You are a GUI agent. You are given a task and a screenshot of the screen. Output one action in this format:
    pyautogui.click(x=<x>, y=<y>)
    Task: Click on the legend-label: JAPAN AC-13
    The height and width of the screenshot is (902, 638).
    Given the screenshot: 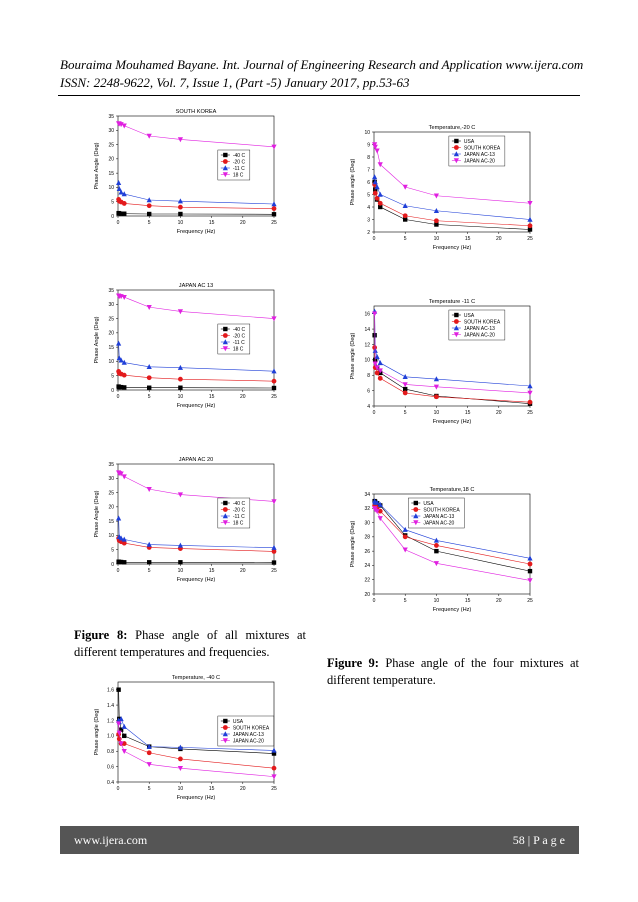 What is the action you would take?
    pyautogui.click(x=248, y=735)
    